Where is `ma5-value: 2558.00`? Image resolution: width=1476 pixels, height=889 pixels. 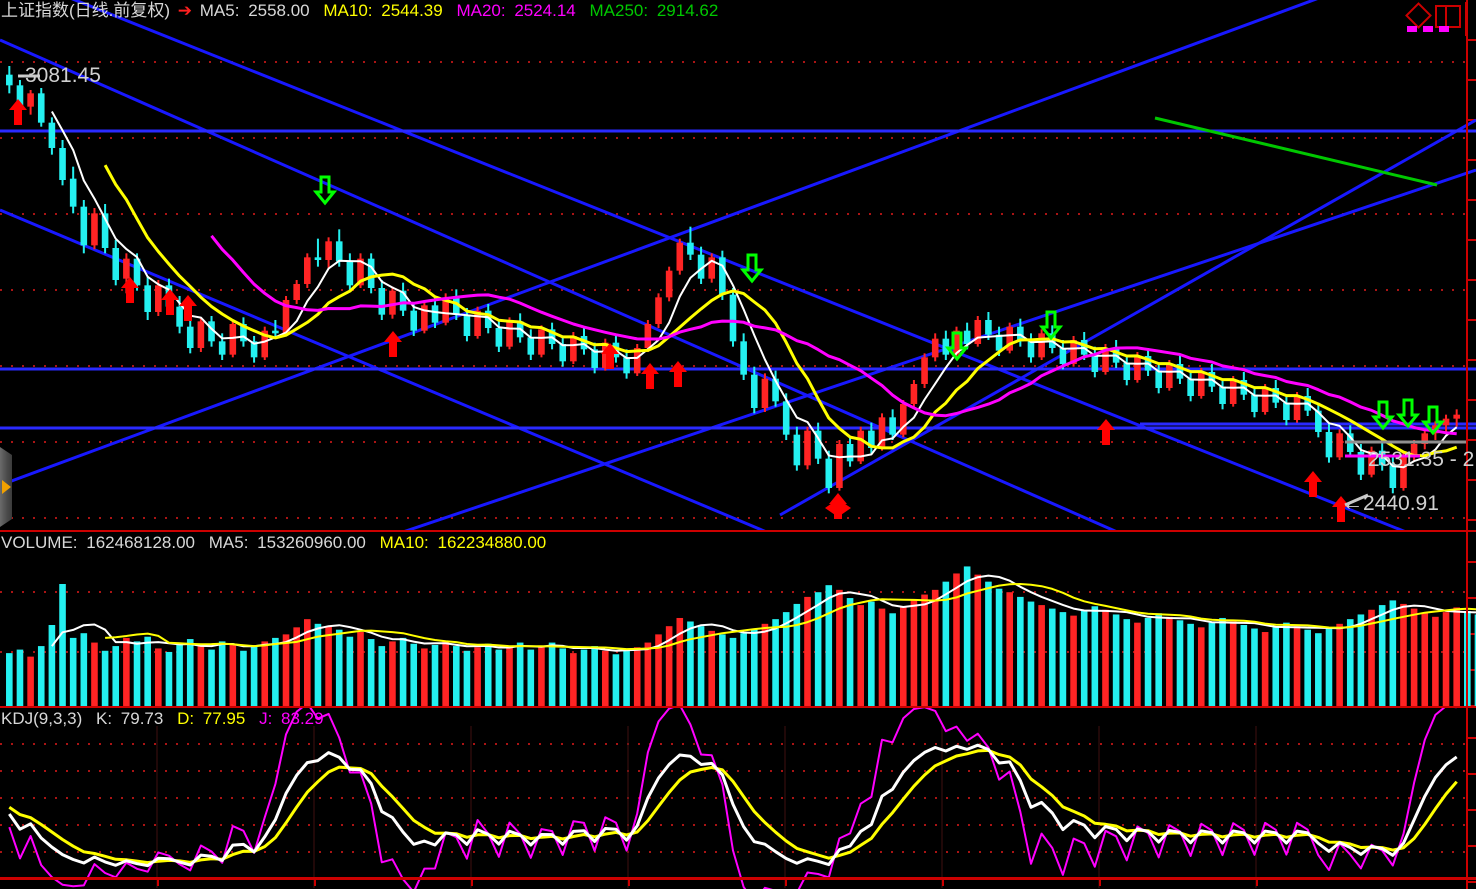
ma5-value: 2558.00 is located at coordinates (279, 10).